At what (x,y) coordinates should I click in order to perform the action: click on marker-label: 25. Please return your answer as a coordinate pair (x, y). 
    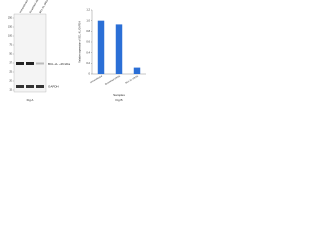
    Looking at the image, I should click on (10, 72).